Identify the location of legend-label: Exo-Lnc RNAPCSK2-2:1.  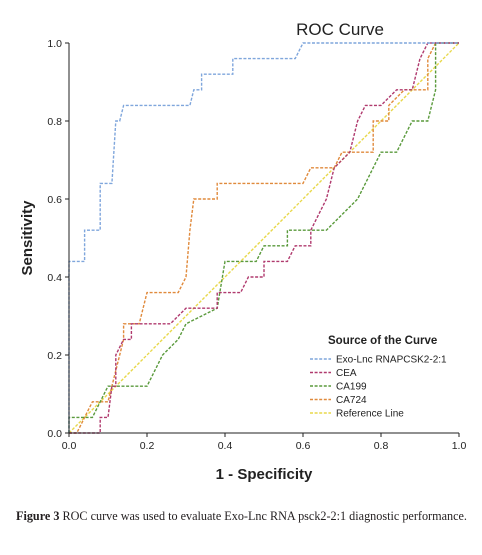
(391, 360).